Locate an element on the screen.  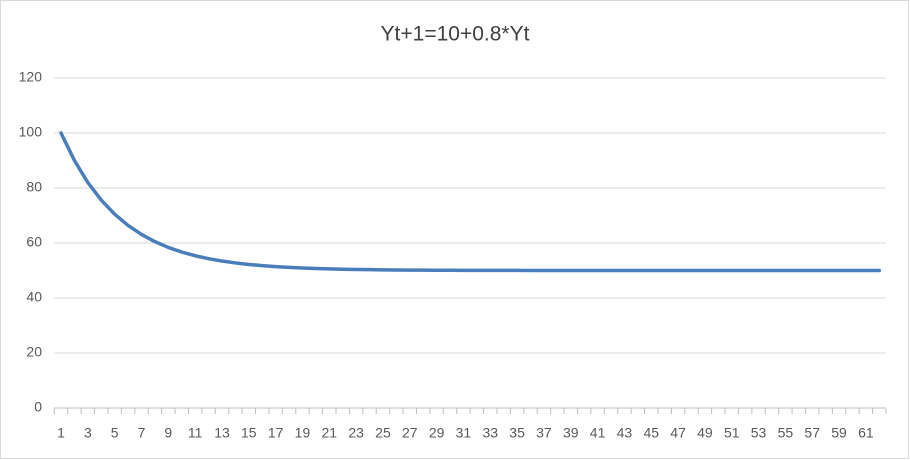
x-tick-label: 11 is located at coordinates (195, 433).